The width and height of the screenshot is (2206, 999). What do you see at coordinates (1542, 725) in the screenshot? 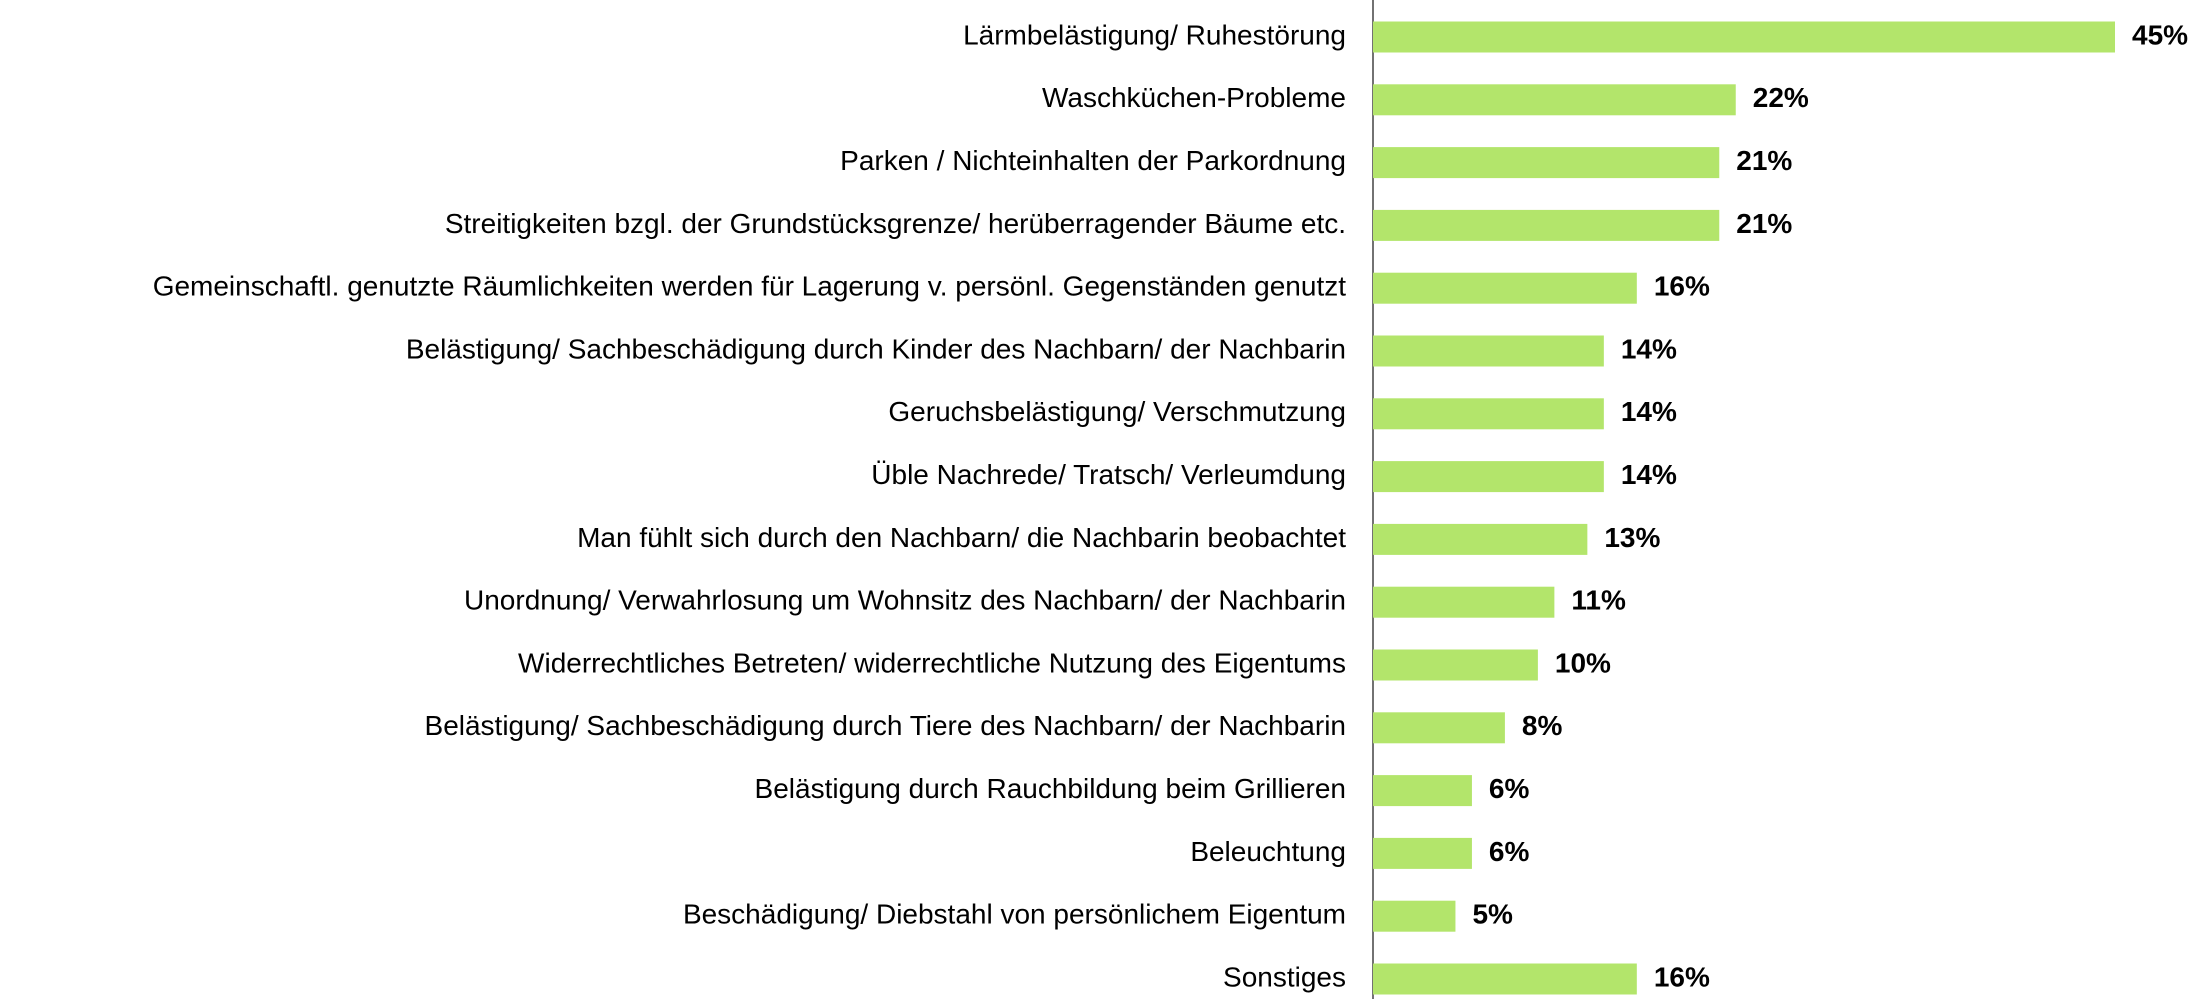
I see `value-label: 8%` at bounding box center [1542, 725].